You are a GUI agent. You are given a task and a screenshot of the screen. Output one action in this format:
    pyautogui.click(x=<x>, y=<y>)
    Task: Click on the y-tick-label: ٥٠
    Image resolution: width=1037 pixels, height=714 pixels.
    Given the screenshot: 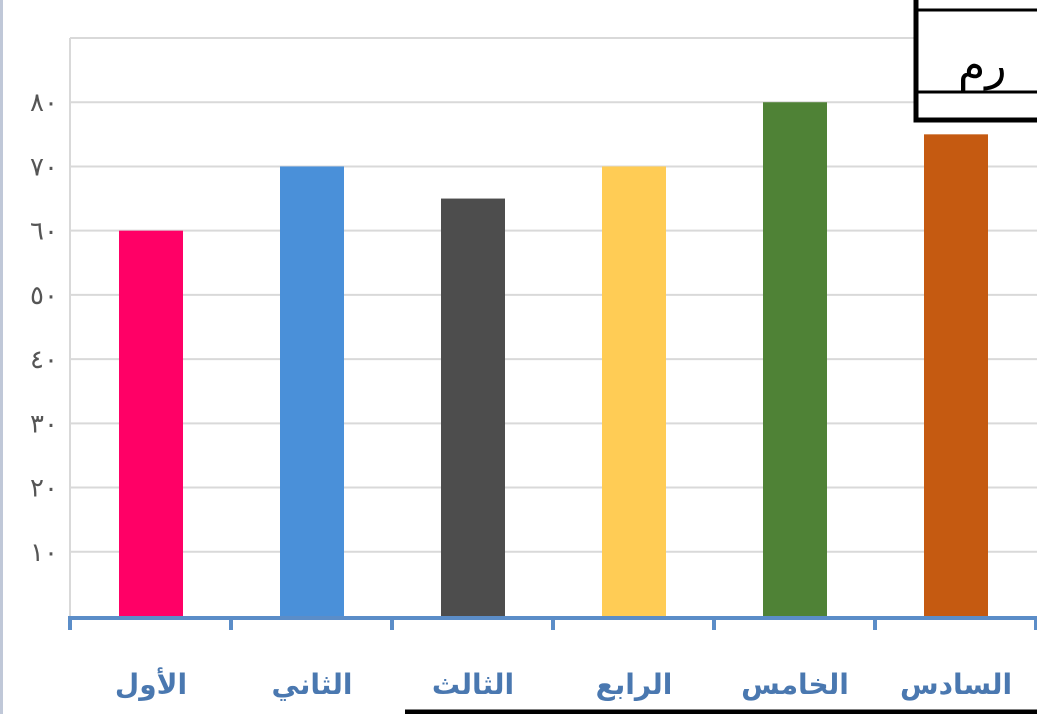 What is the action you would take?
    pyautogui.click(x=44, y=296)
    